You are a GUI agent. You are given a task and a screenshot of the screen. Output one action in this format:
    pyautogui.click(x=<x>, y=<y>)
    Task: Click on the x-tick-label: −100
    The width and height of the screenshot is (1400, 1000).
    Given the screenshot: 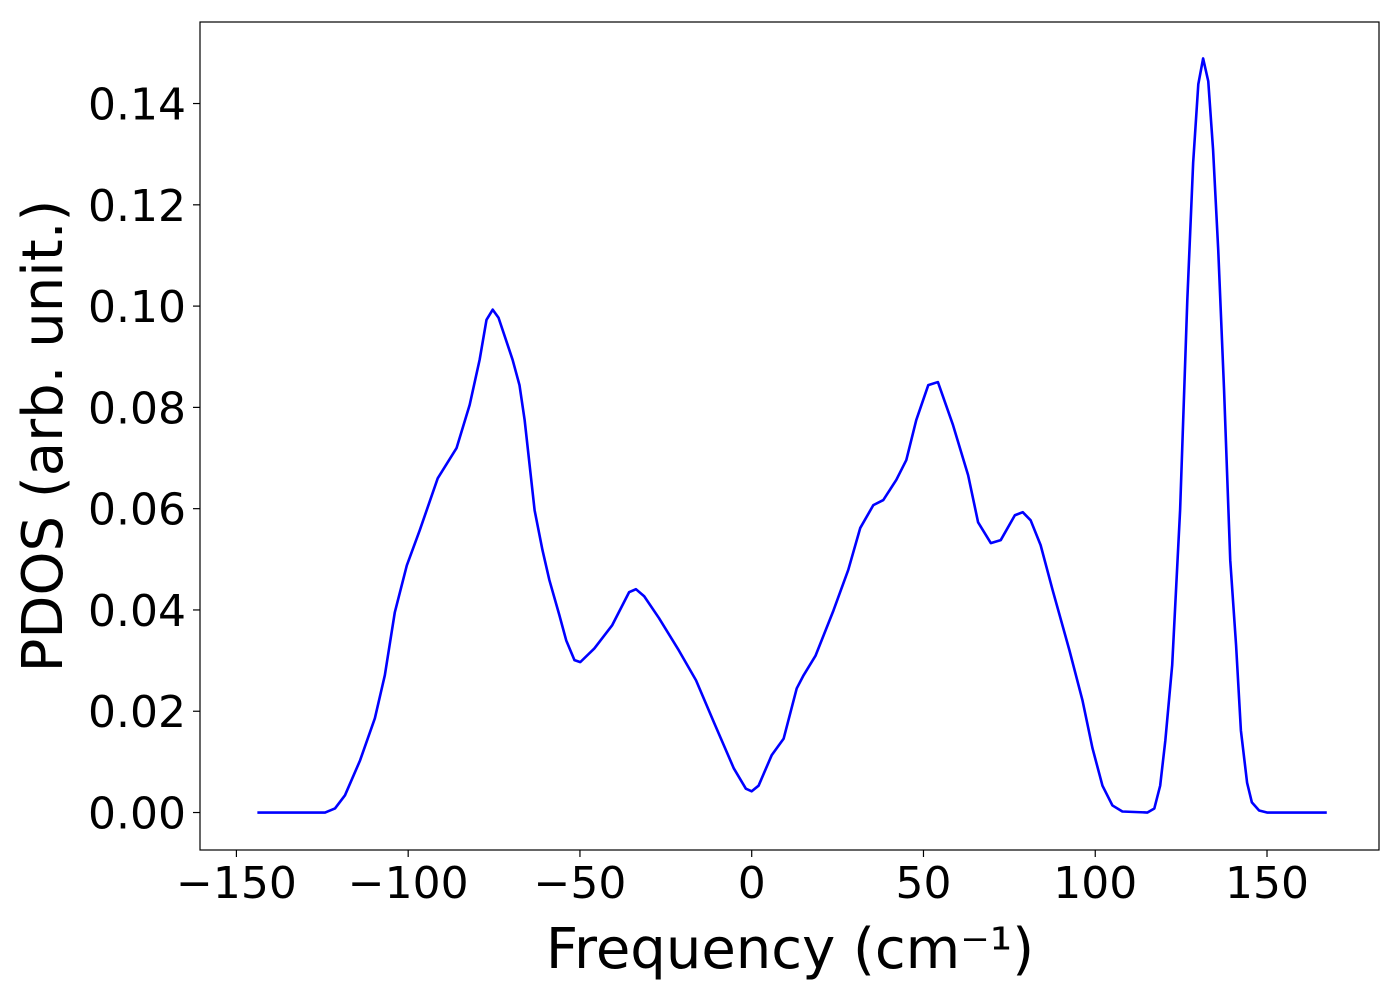 What is the action you would take?
    pyautogui.click(x=408, y=883)
    